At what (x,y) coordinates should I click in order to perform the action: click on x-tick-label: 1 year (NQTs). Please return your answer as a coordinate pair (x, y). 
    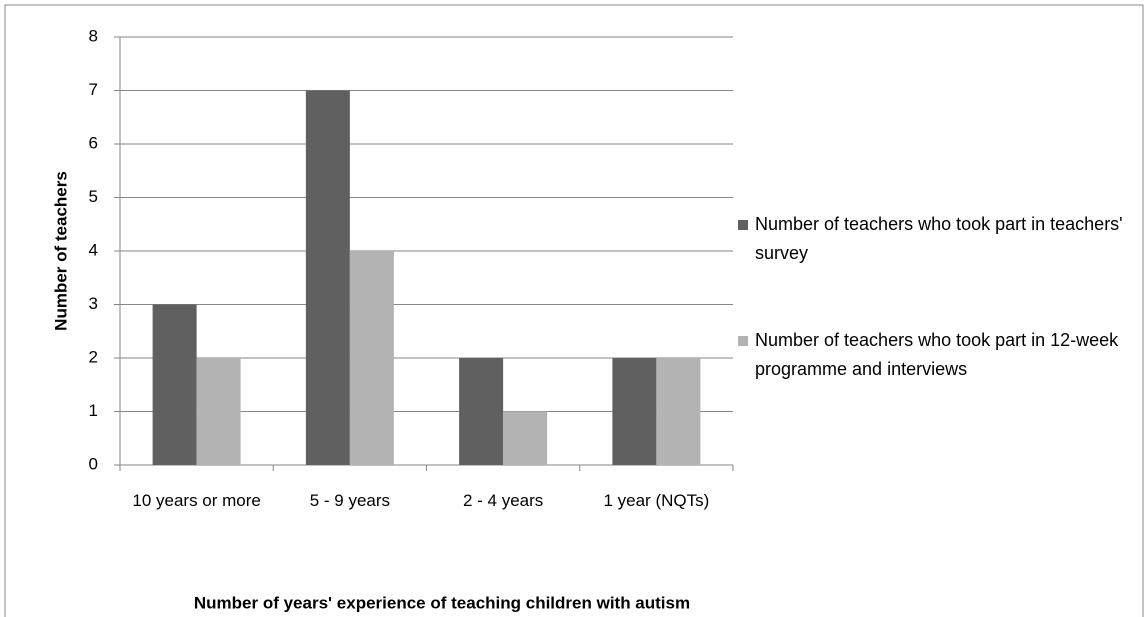
    Looking at the image, I should click on (656, 500).